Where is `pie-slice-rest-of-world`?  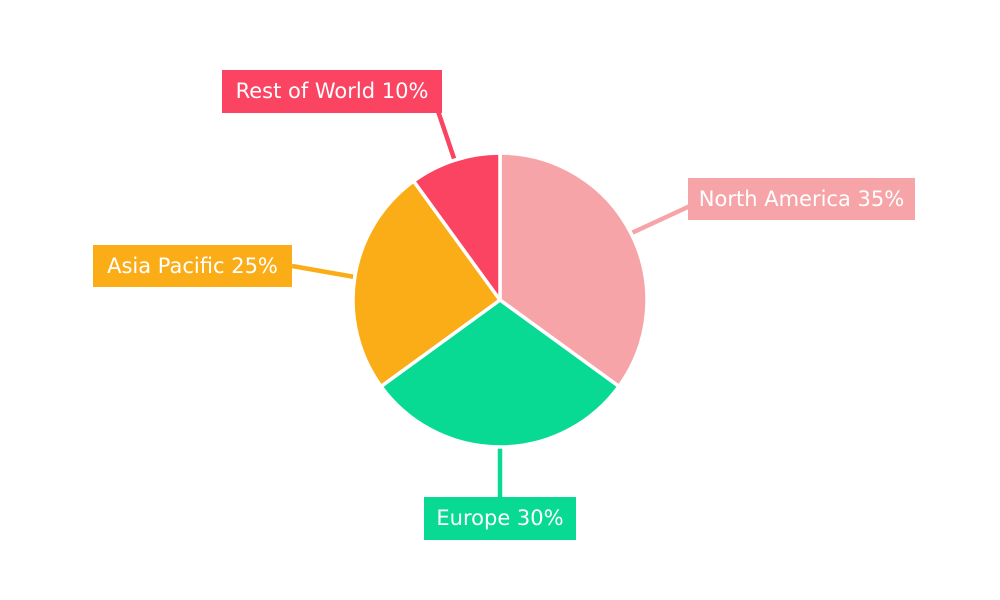 pie-slice-rest-of-world is located at coordinates (456, 226).